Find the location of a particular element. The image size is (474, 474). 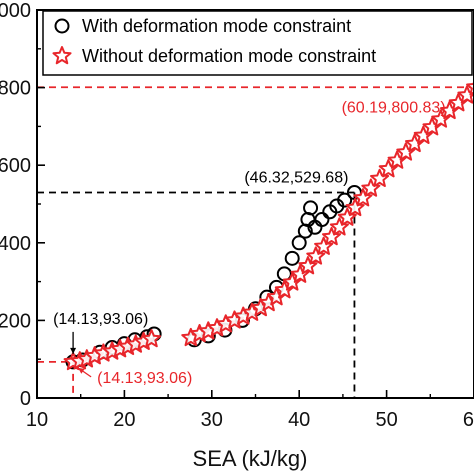

annotation-label-1: (60.19,800.83) is located at coordinates (394, 107).